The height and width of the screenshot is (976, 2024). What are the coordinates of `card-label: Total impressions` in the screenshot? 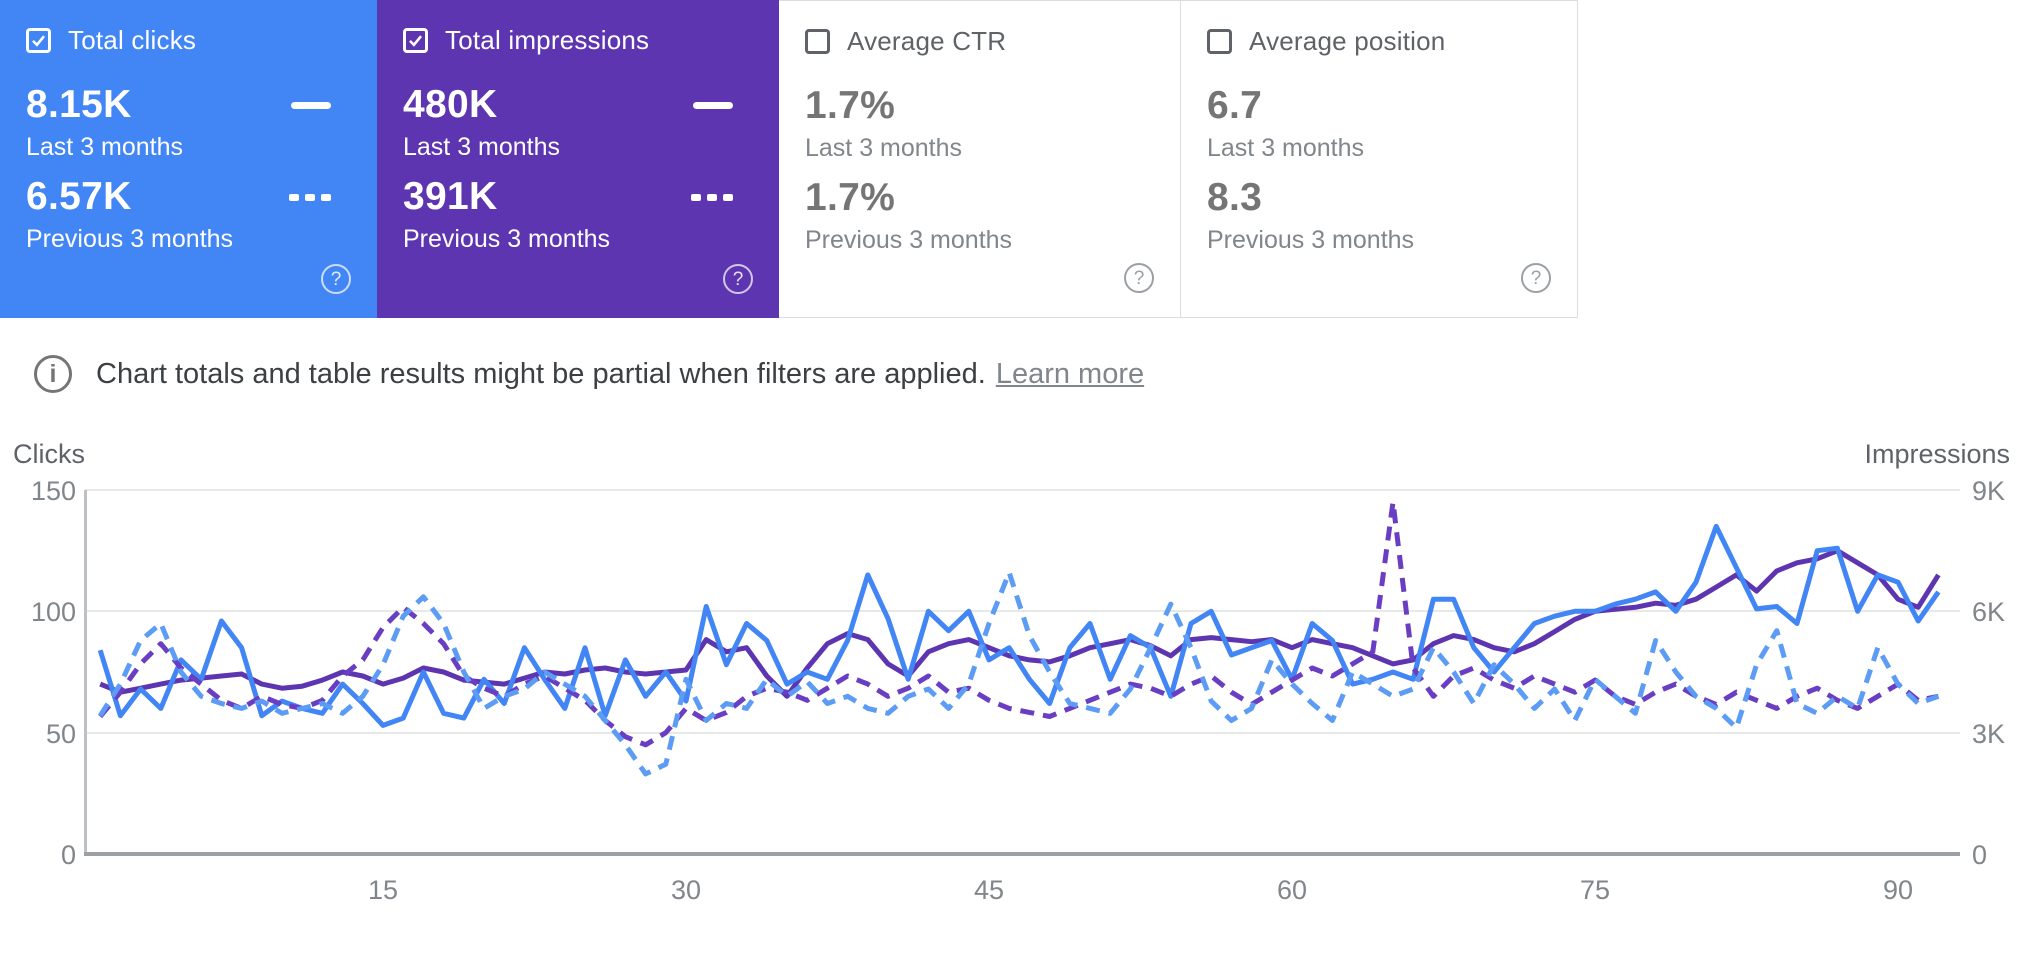 It's located at (547, 39).